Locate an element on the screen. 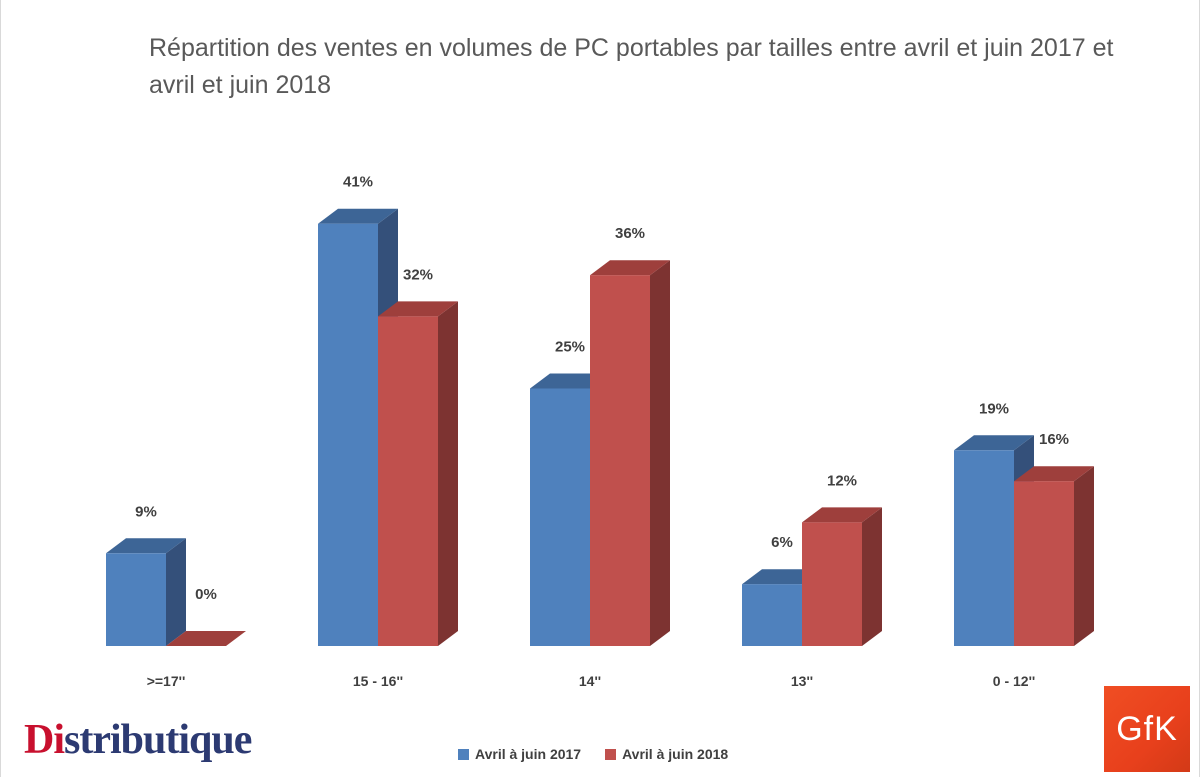 The height and width of the screenshot is (779, 1200). legend: Avril à juin 2017 Avril à juin 2018 is located at coordinates (605, 754).